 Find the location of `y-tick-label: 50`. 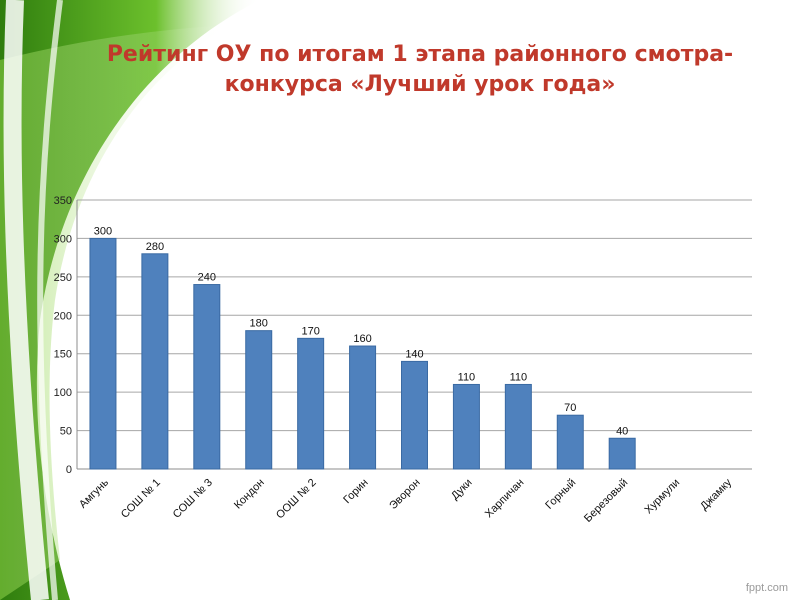

y-tick-label: 50 is located at coordinates (66, 432).